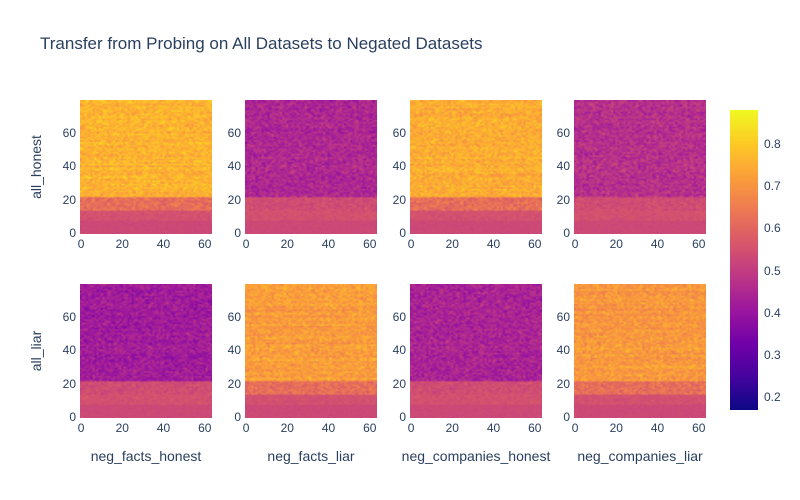  Describe the element at coordinates (744, 260) in the screenshot. I see `colorbar` at that location.